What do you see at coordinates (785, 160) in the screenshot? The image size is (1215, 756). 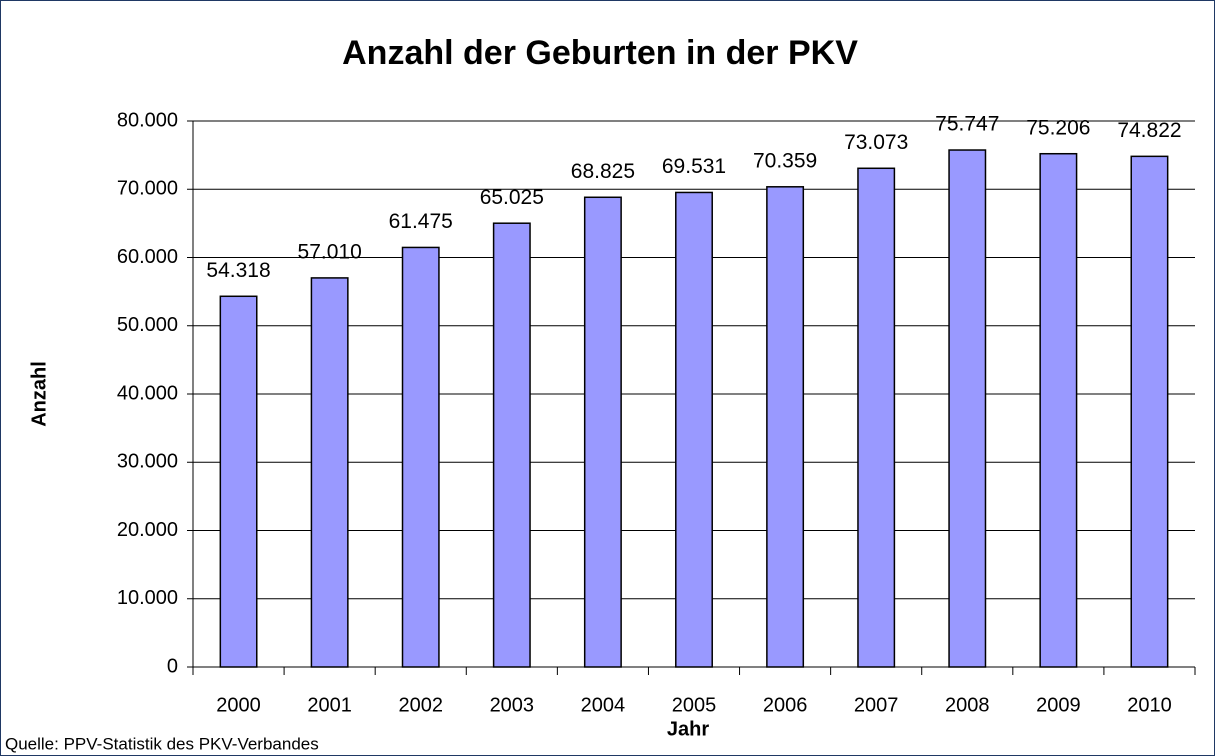 I see `data-label: 70.359` at bounding box center [785, 160].